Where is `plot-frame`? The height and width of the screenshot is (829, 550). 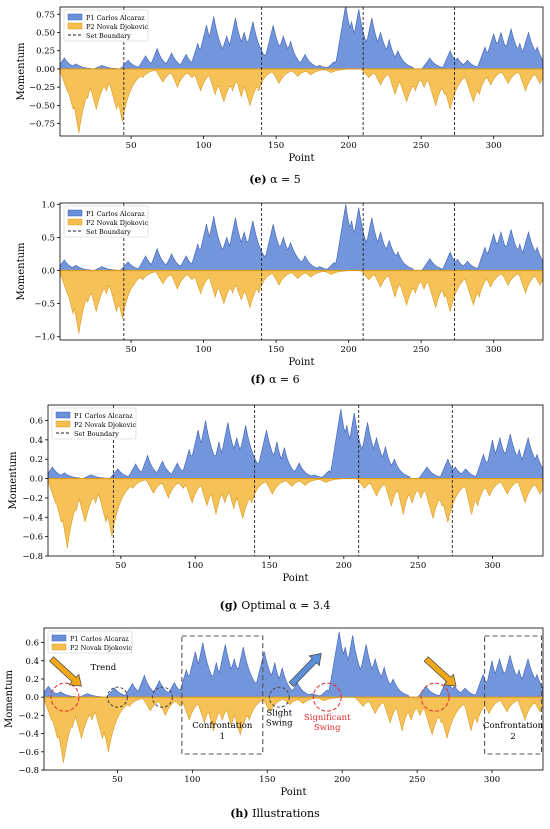 plot-frame is located at coordinates (301, 71).